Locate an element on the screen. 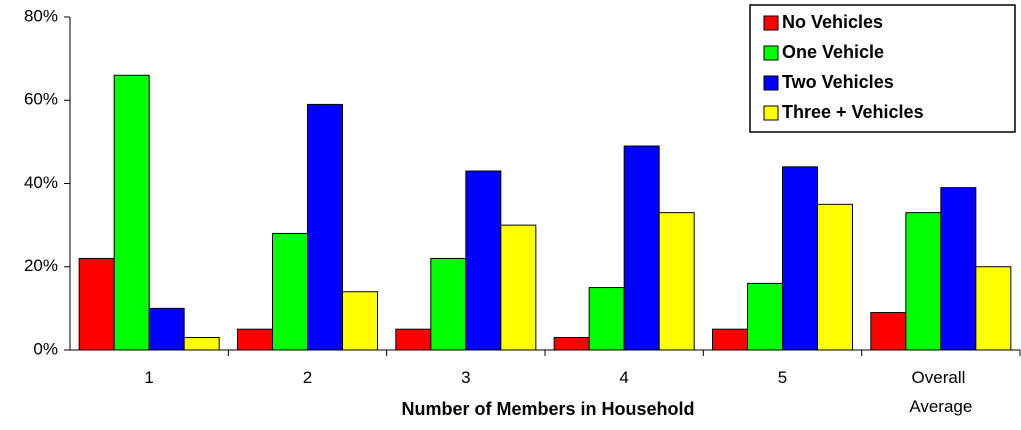 This screenshot has width=1021, height=430. y-tick-label: 80% is located at coordinates (41, 15).